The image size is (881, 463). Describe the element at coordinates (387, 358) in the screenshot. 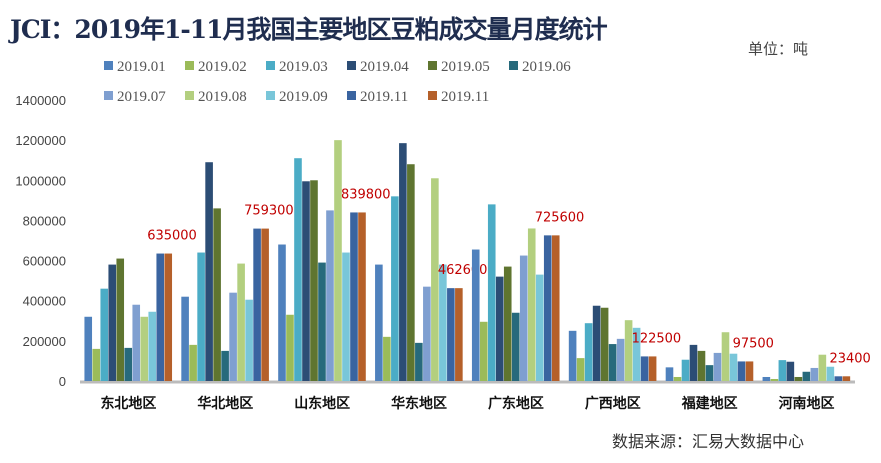

I see `bar-2019.02-华东地区` at that location.